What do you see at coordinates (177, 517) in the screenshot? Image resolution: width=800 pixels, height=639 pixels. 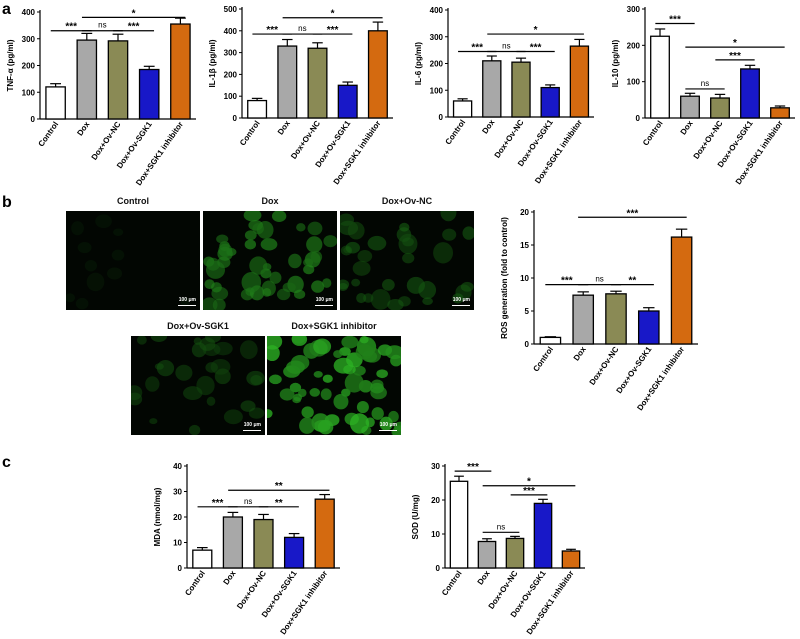 I see `y-tick-label: 20` at bounding box center [177, 517].